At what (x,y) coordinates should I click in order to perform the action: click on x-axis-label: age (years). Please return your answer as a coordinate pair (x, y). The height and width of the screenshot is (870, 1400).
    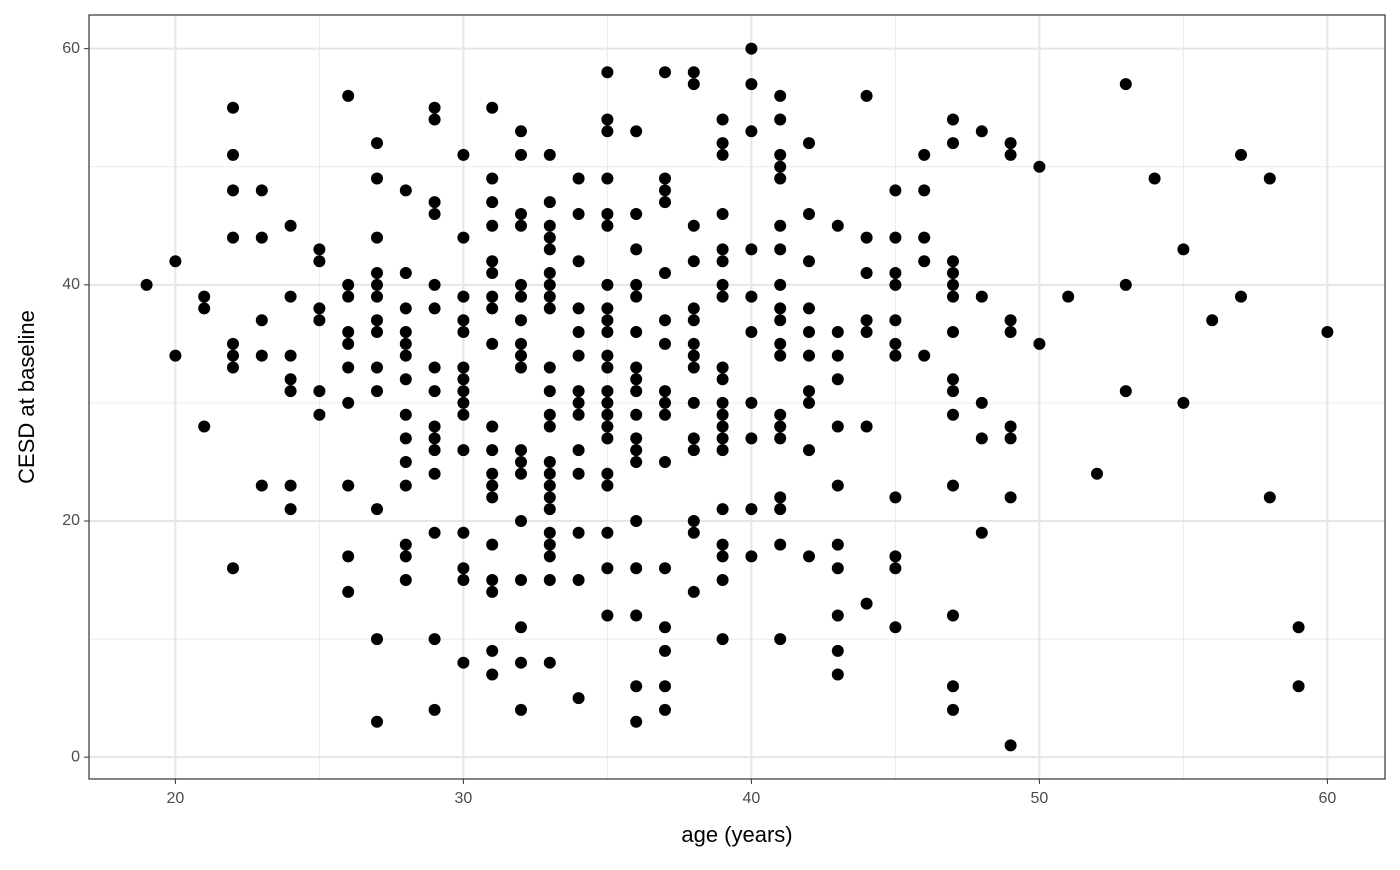
    Looking at the image, I should click on (736, 834).